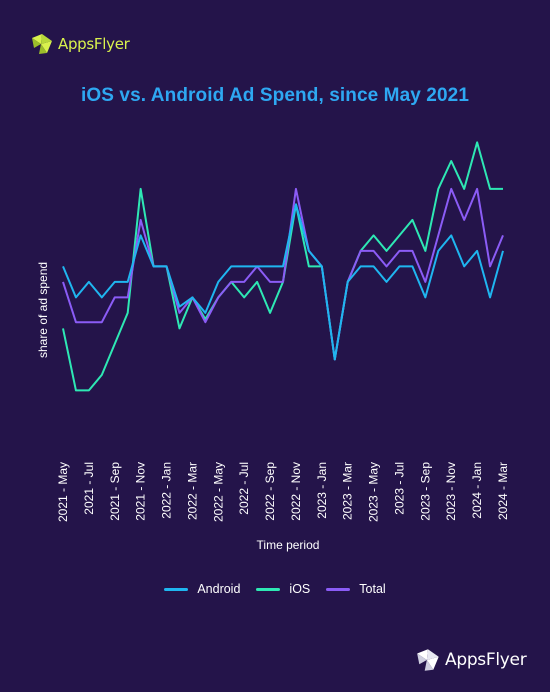  Describe the element at coordinates (167, 490) in the screenshot. I see `x-tick-label: 2022 - Jan` at that location.